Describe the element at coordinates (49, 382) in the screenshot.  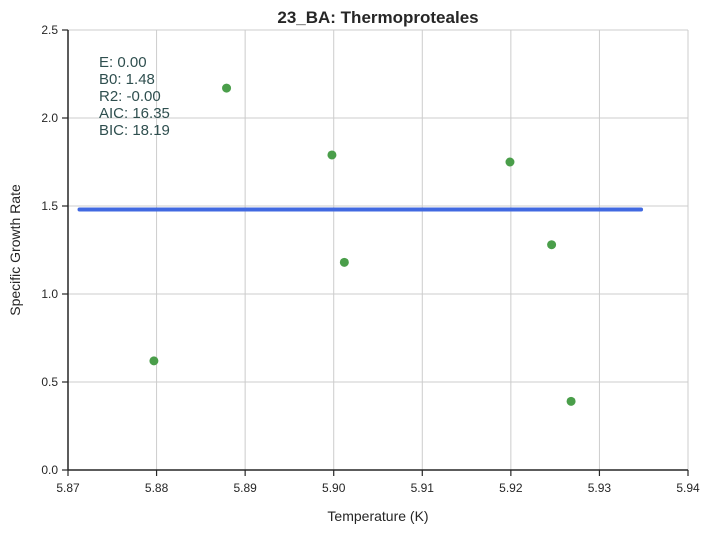
I see `y-tick-label: 0.5` at that location.